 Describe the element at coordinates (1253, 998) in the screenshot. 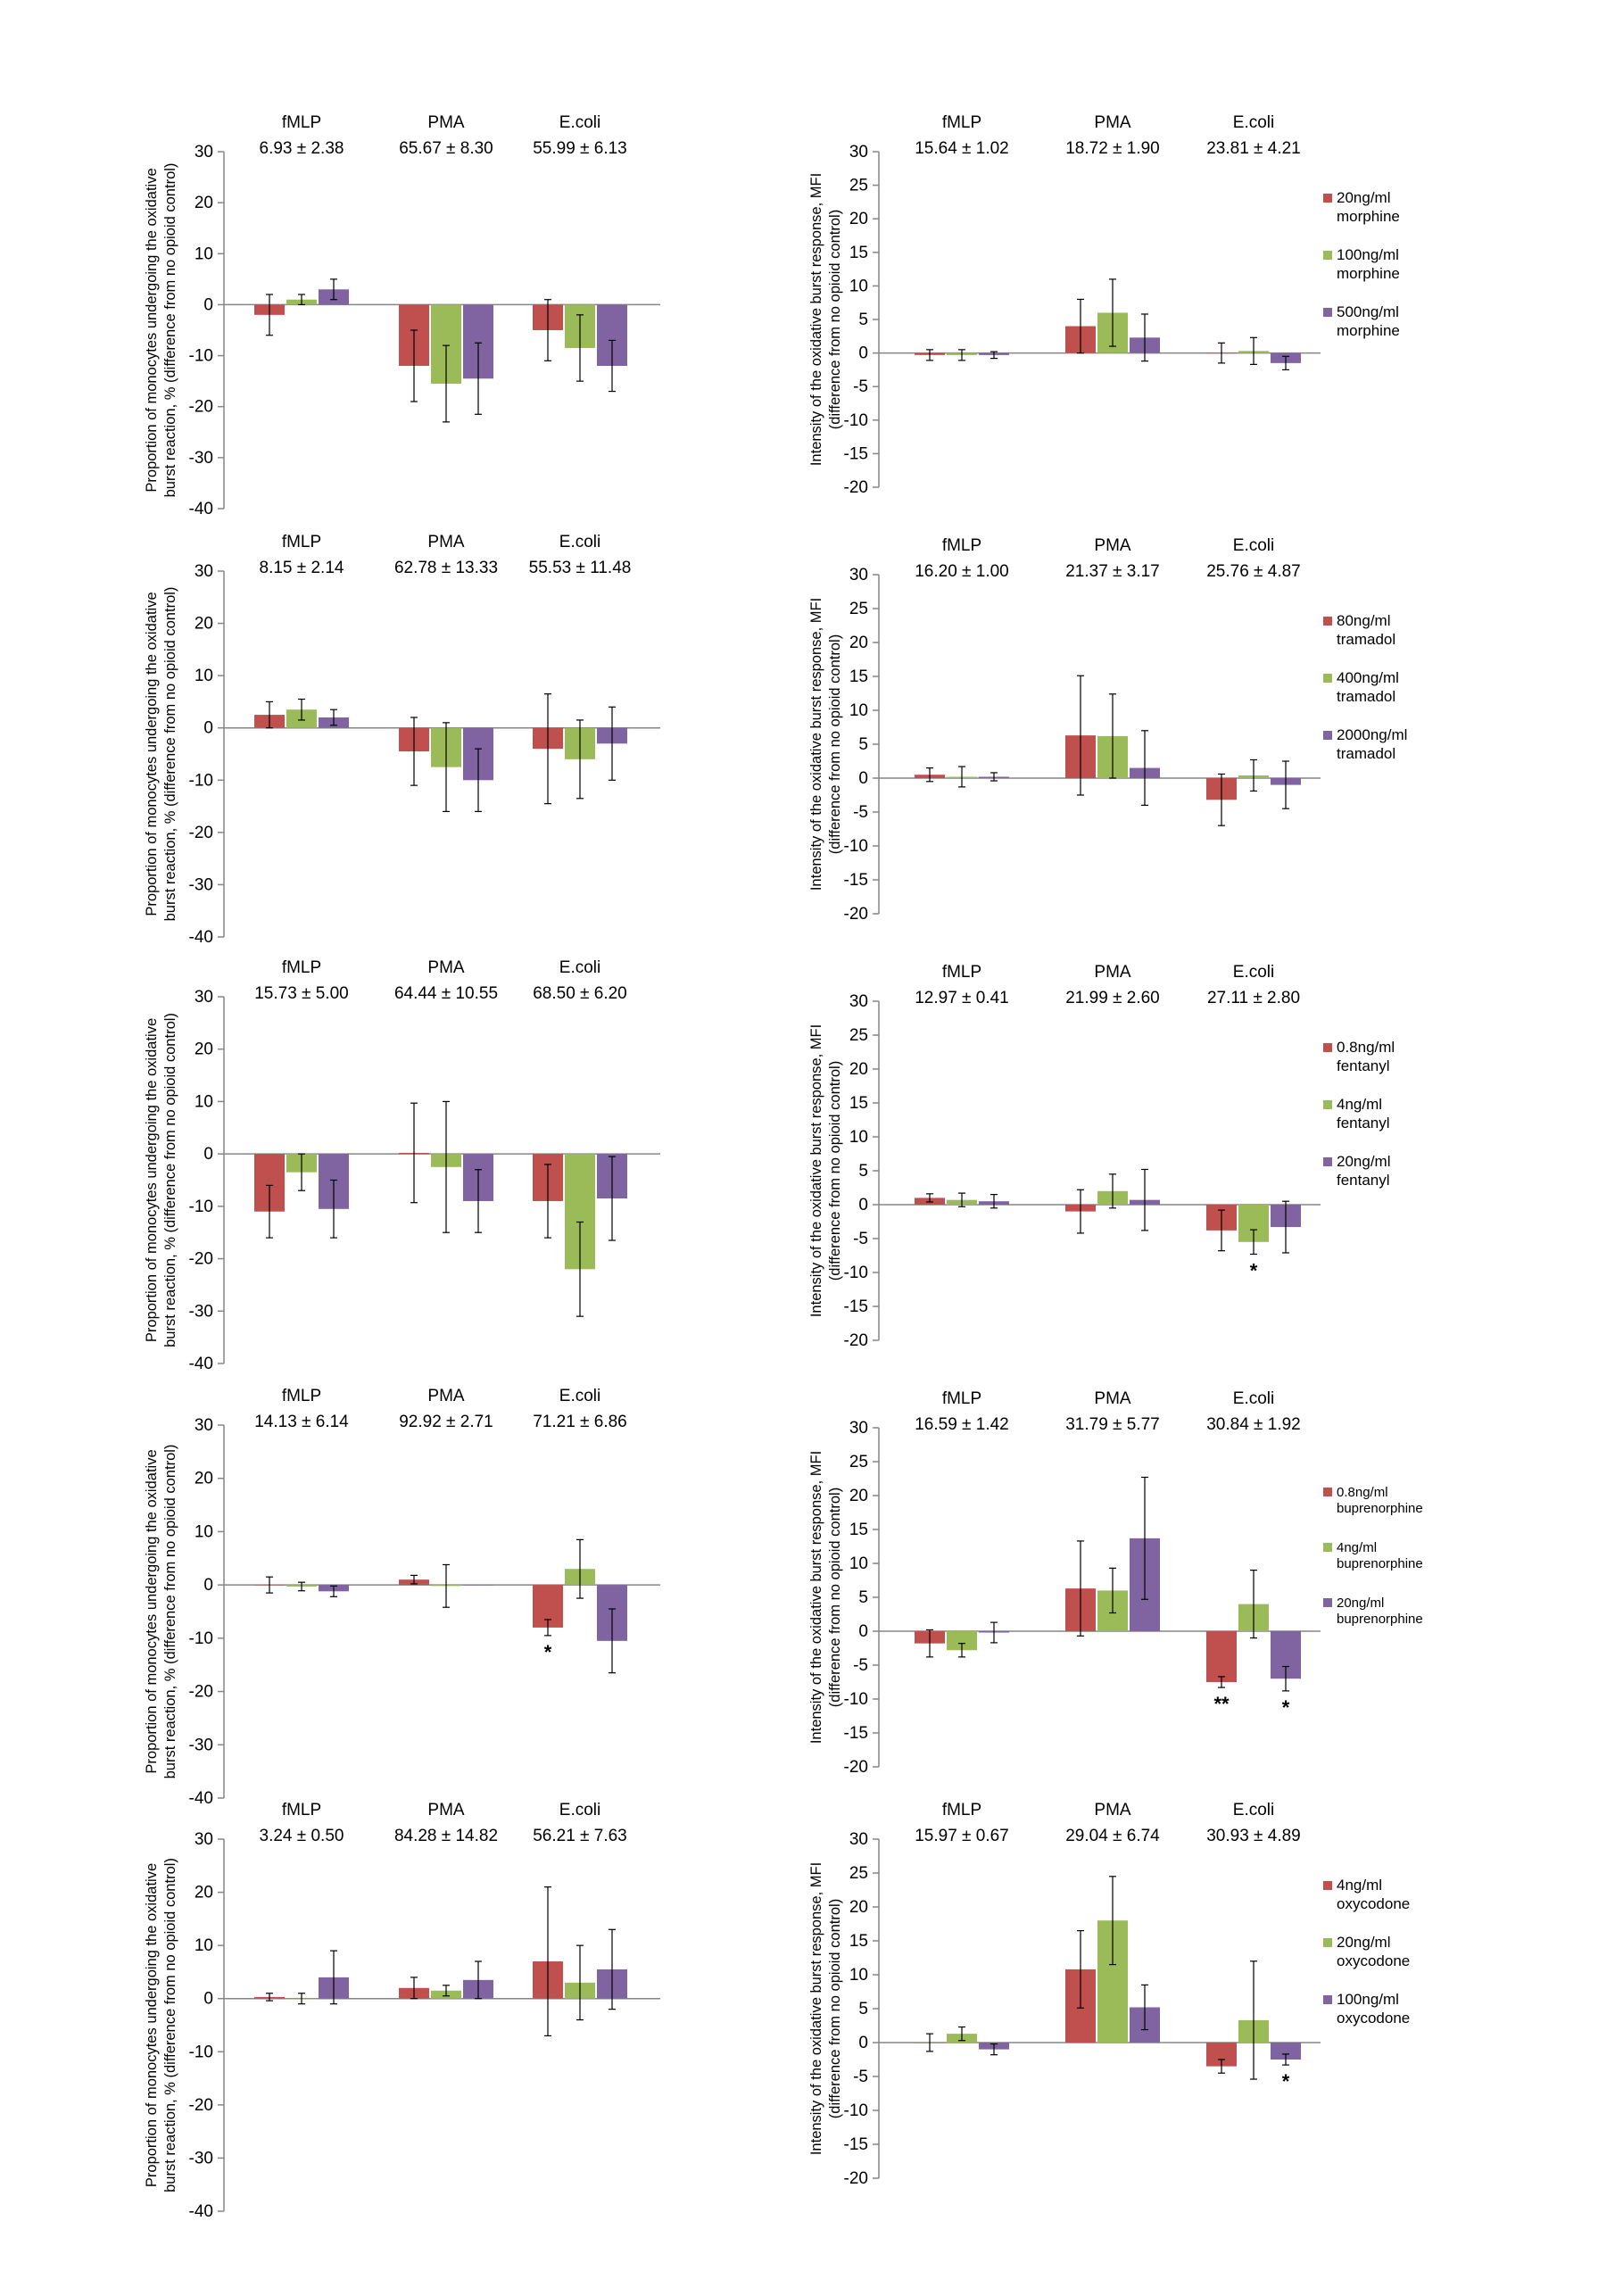

I see `baseline-value: 27.11 ± 2.80` at that location.